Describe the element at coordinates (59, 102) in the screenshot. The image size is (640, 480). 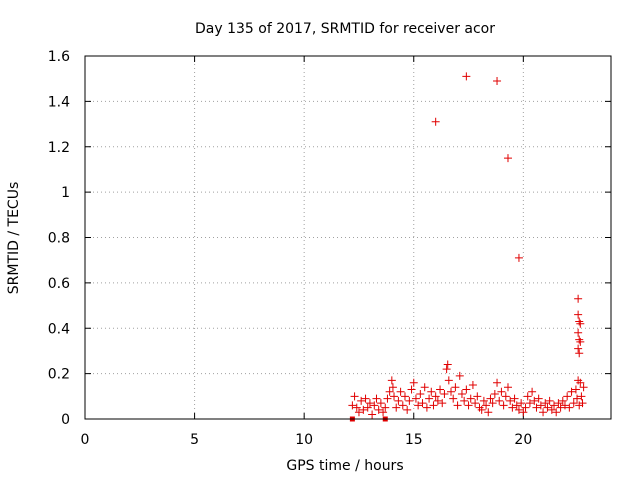
I see `y-tick-label: 1.4` at that location.